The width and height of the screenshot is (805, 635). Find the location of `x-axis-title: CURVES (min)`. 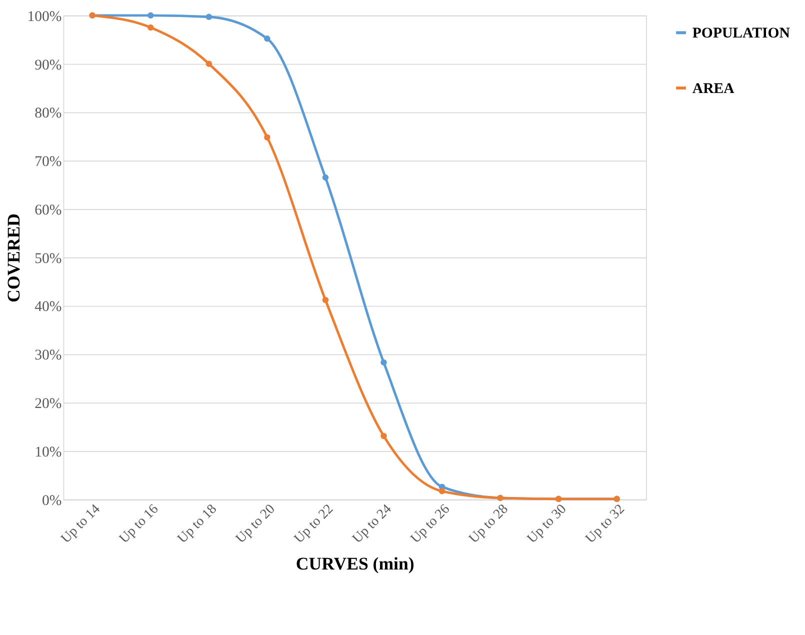

x-axis-title: CURVES (min) is located at coordinates (355, 564).